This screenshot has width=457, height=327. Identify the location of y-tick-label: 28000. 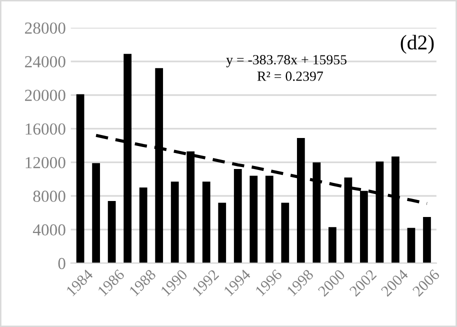
(45, 28).